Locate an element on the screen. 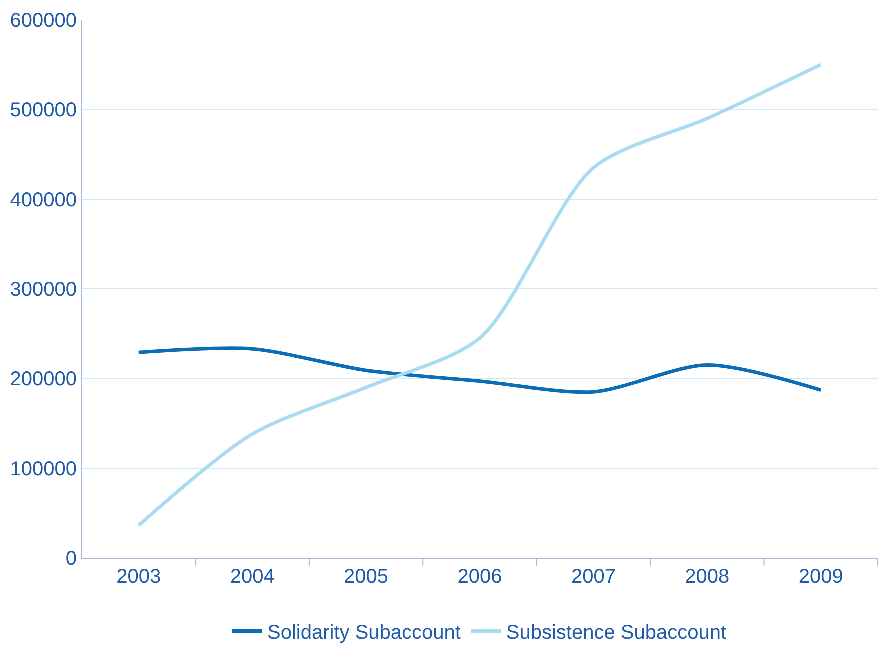 Image resolution: width=893 pixels, height=661 pixels. y-tick-label: 400000 is located at coordinates (43, 200).